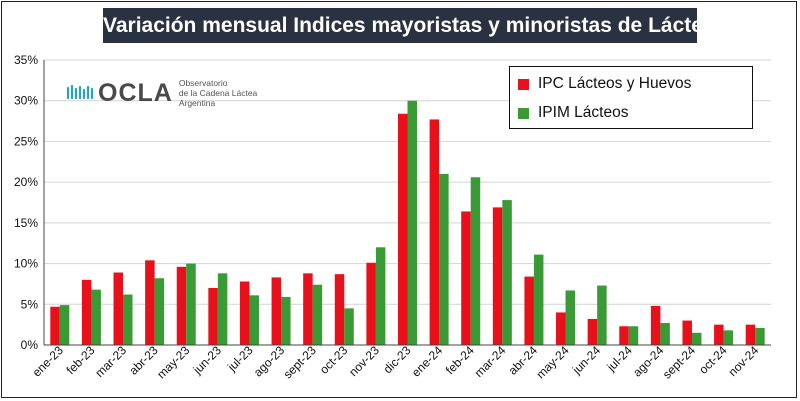 Image resolution: width=800 pixels, height=401 pixels. I want to click on y-tick-label: 25%, so click(26, 141).